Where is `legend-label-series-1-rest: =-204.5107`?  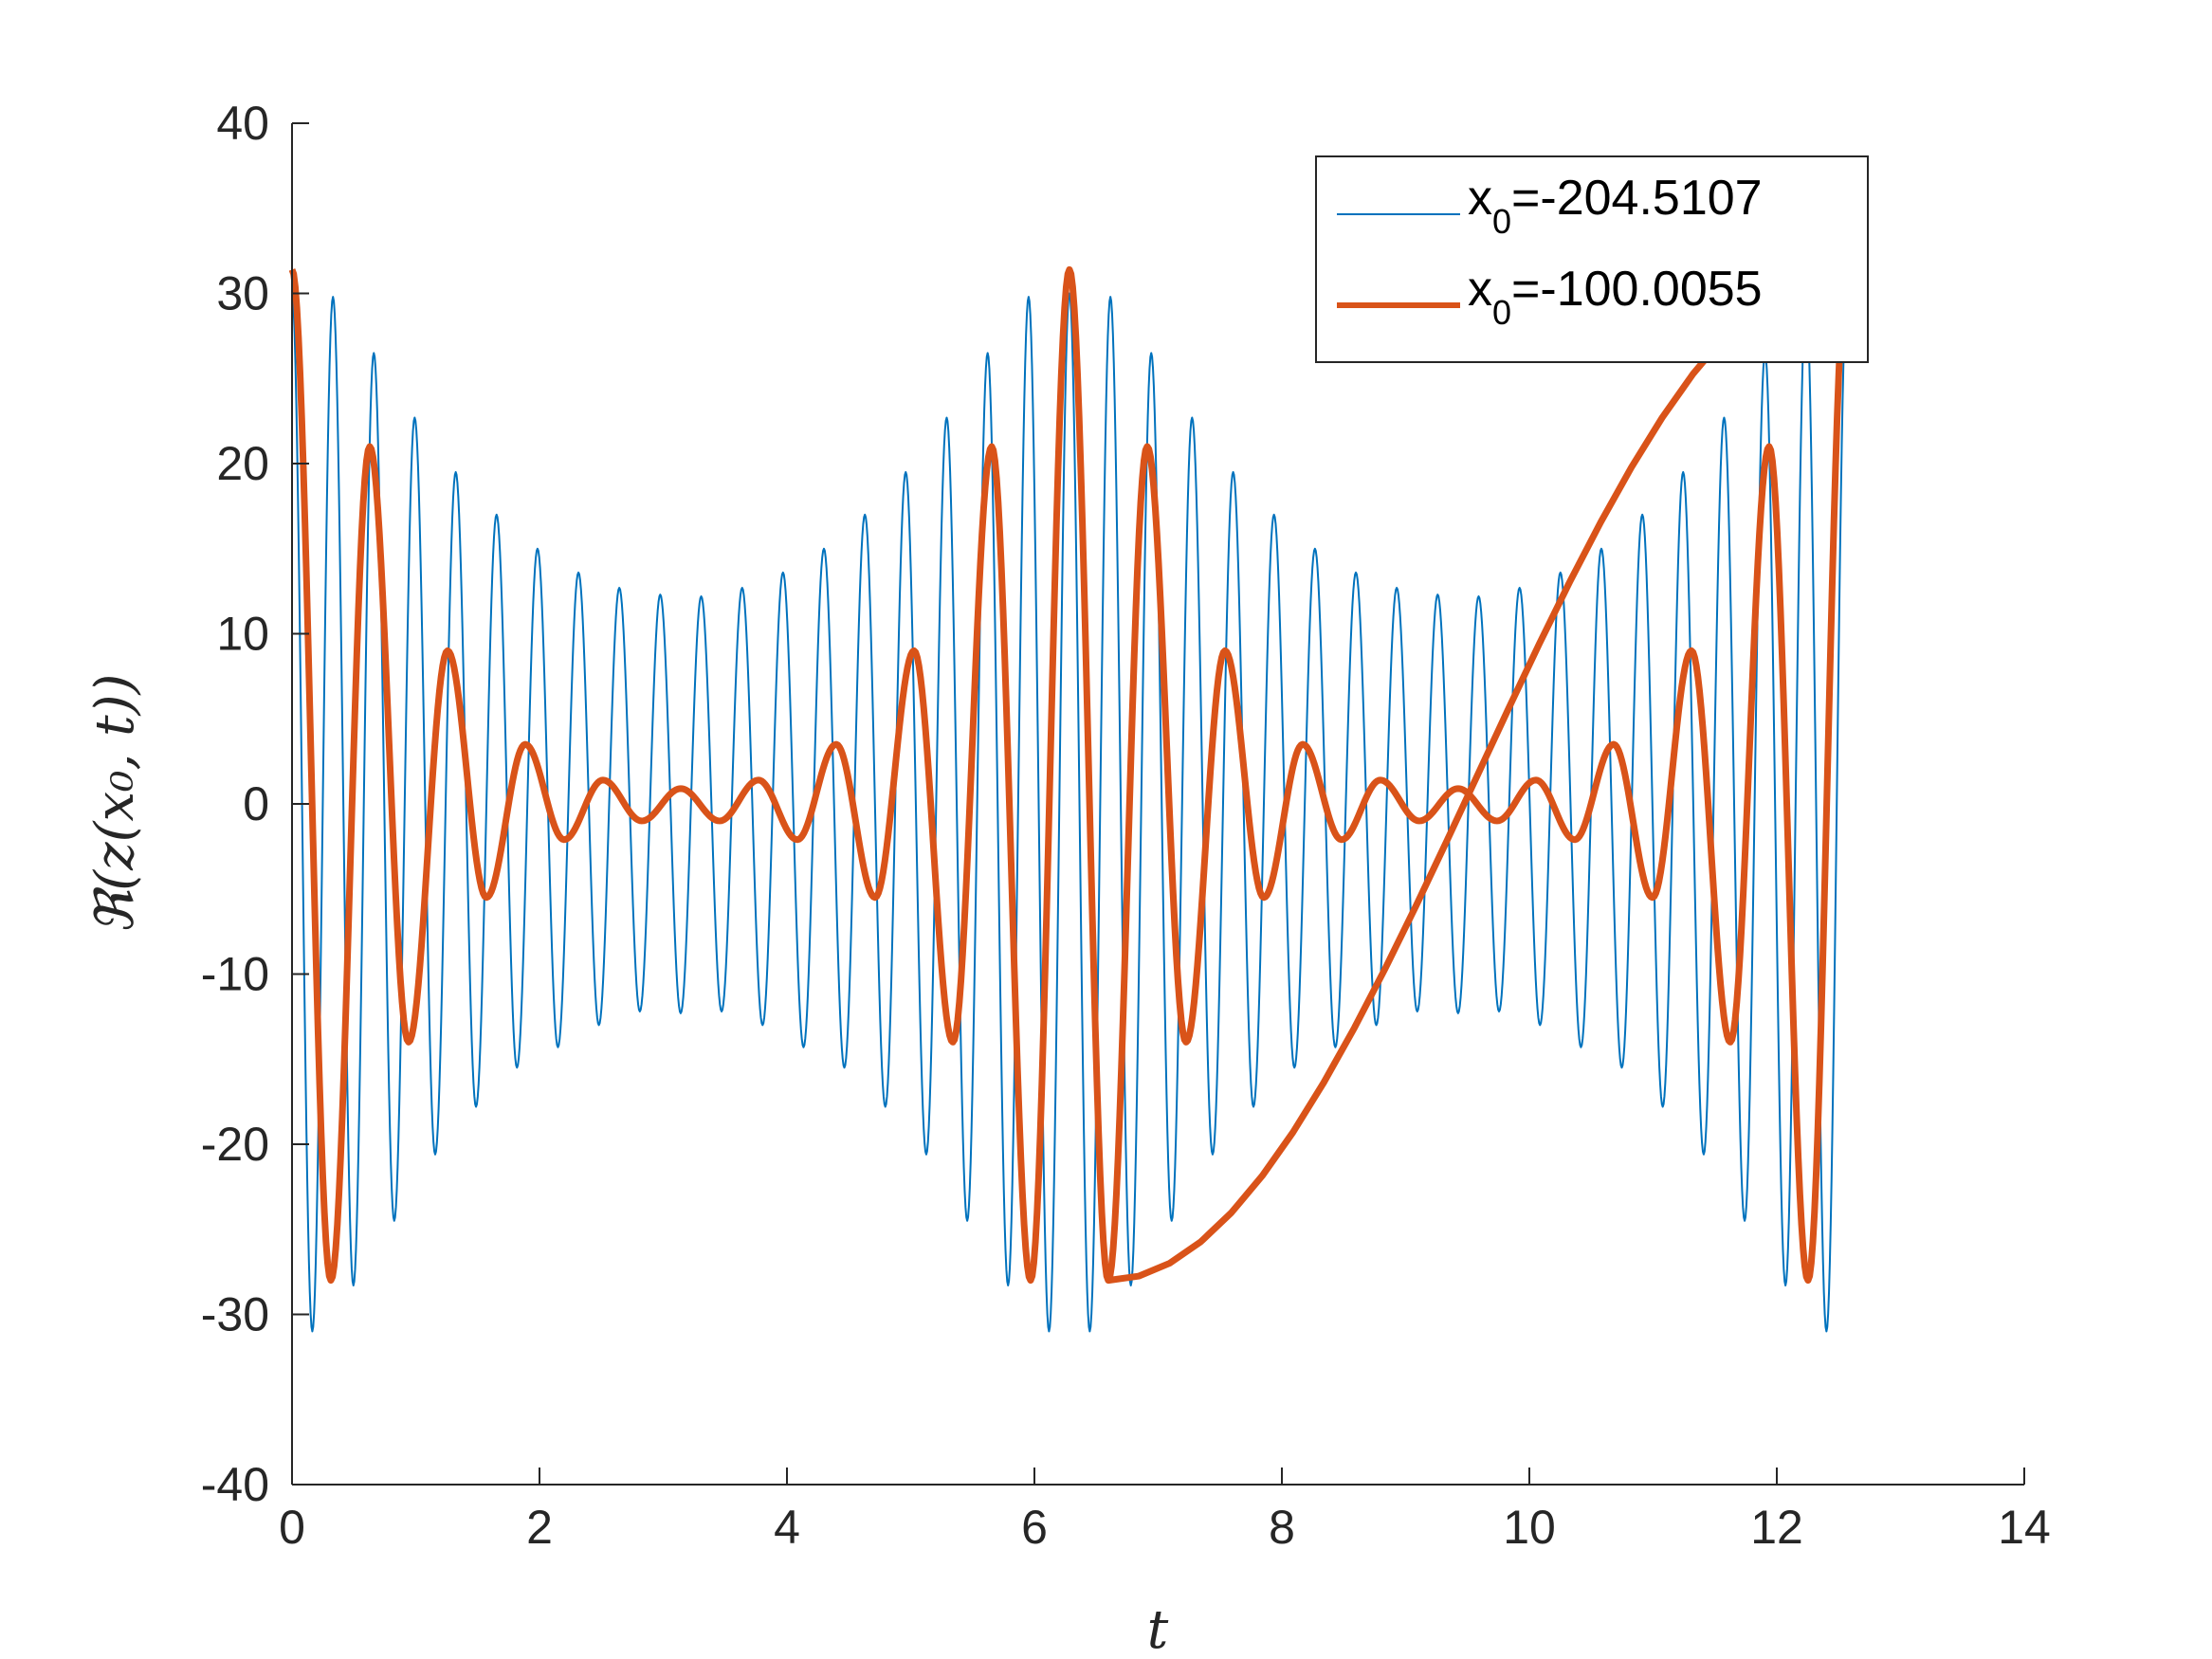 legend-label-series-1-rest: =-204.5107 is located at coordinates (1637, 198).